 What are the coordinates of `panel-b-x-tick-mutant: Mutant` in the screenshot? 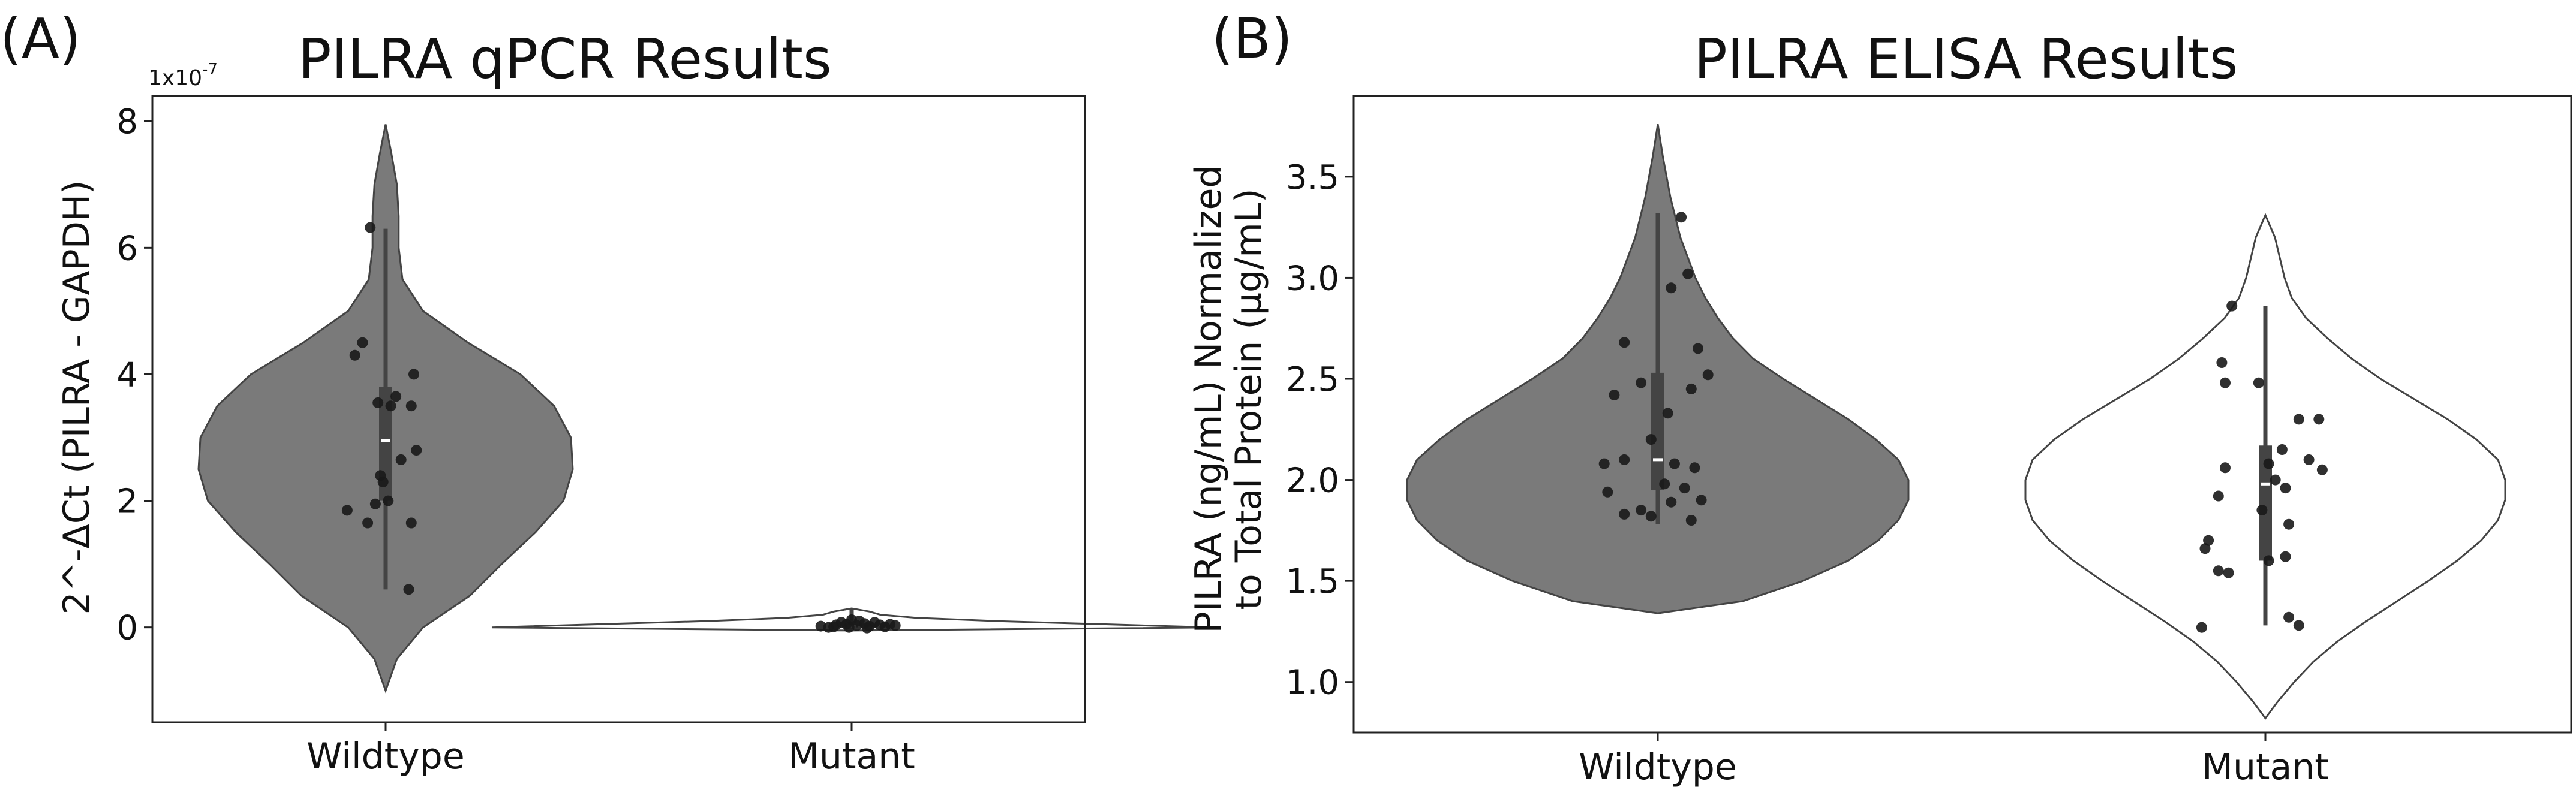 It's located at (2266, 767).